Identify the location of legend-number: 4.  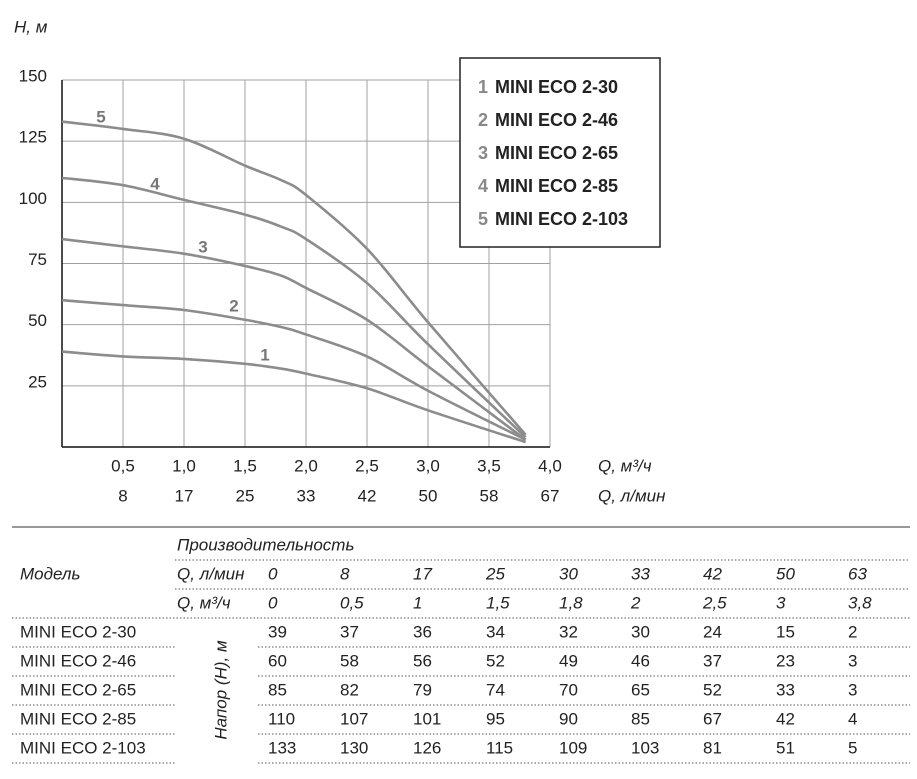
(483, 186).